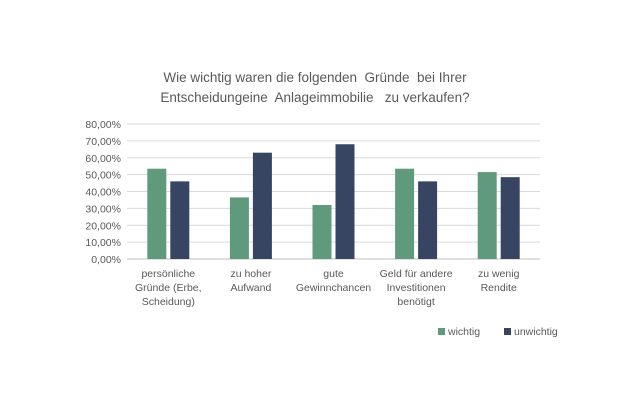 The width and height of the screenshot is (630, 412). Describe the element at coordinates (103, 142) in the screenshot. I see `y-tick-label: 70,00%` at that location.